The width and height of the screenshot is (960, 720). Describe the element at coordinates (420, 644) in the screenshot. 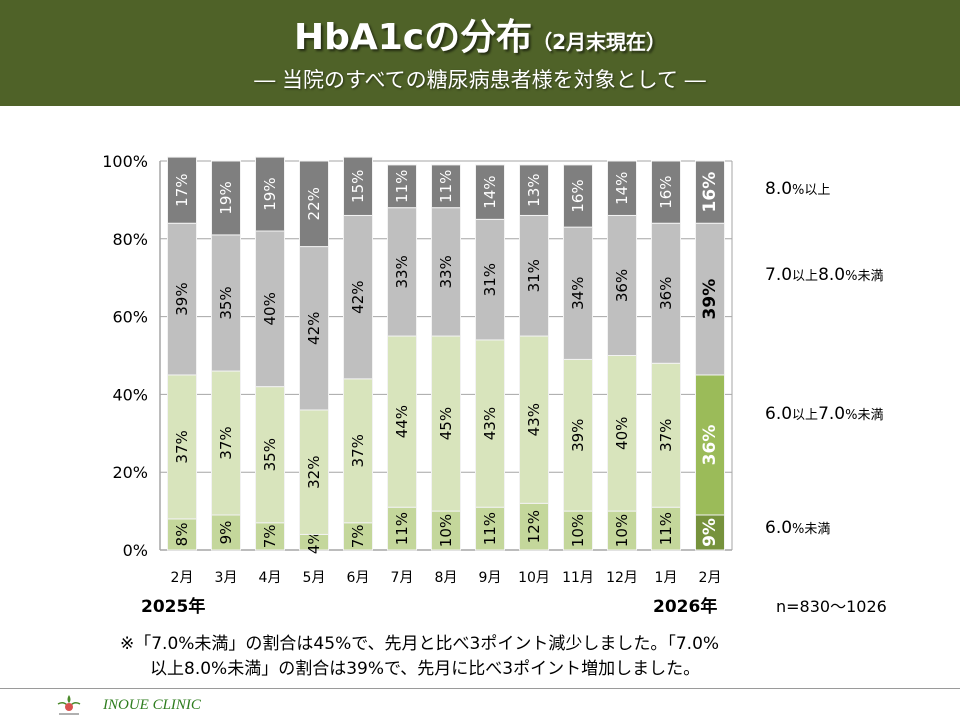

I see `footnote-line-1: ※「7.0%未満」の割合は45%で、先月と比べ3ポイント減少しました。「7.0%` at that location.